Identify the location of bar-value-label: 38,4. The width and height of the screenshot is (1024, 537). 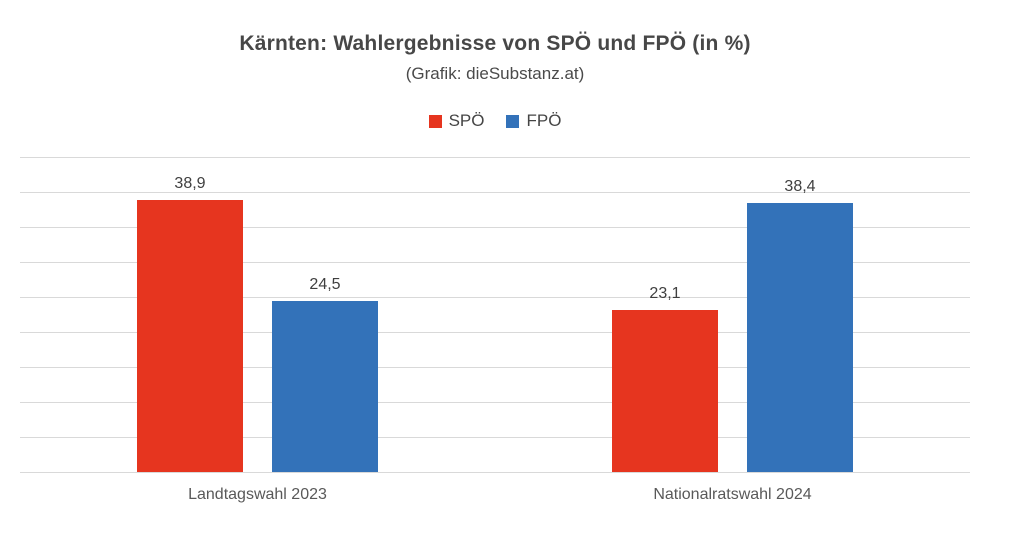
(800, 187).